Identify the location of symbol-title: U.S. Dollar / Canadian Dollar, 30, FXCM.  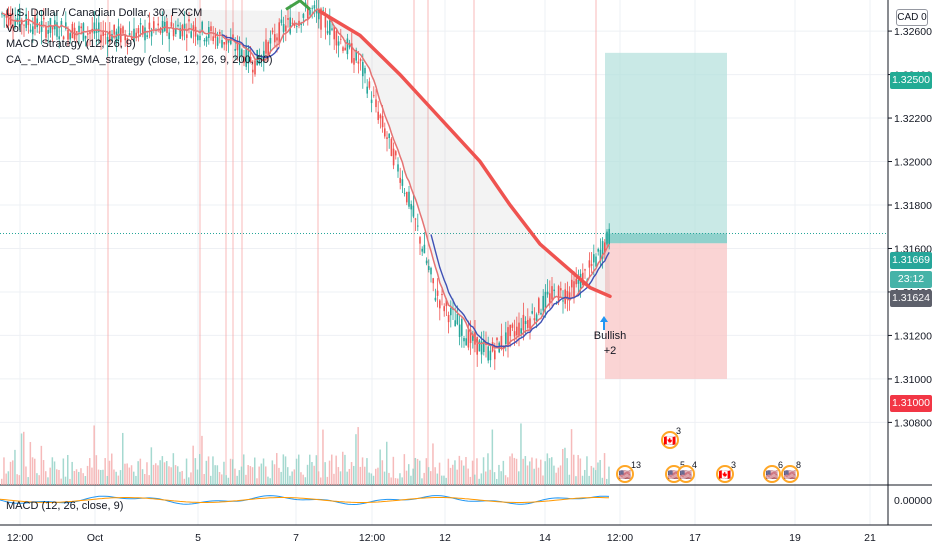
(104, 13).